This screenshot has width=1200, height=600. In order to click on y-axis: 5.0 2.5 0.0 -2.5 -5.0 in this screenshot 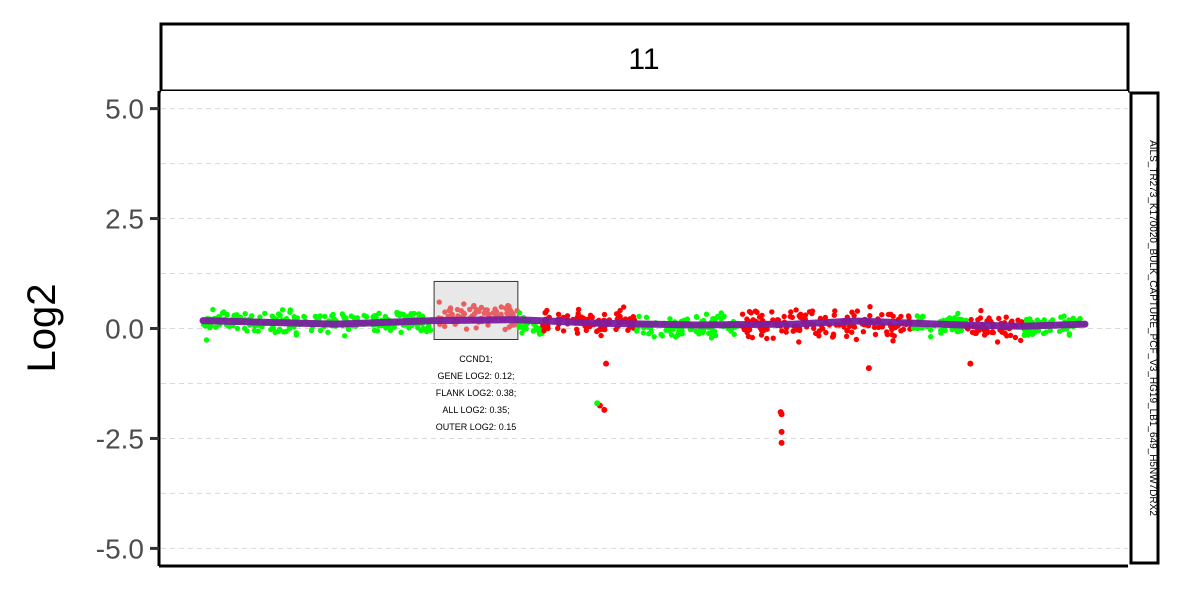, I will do `click(127, 329)`.